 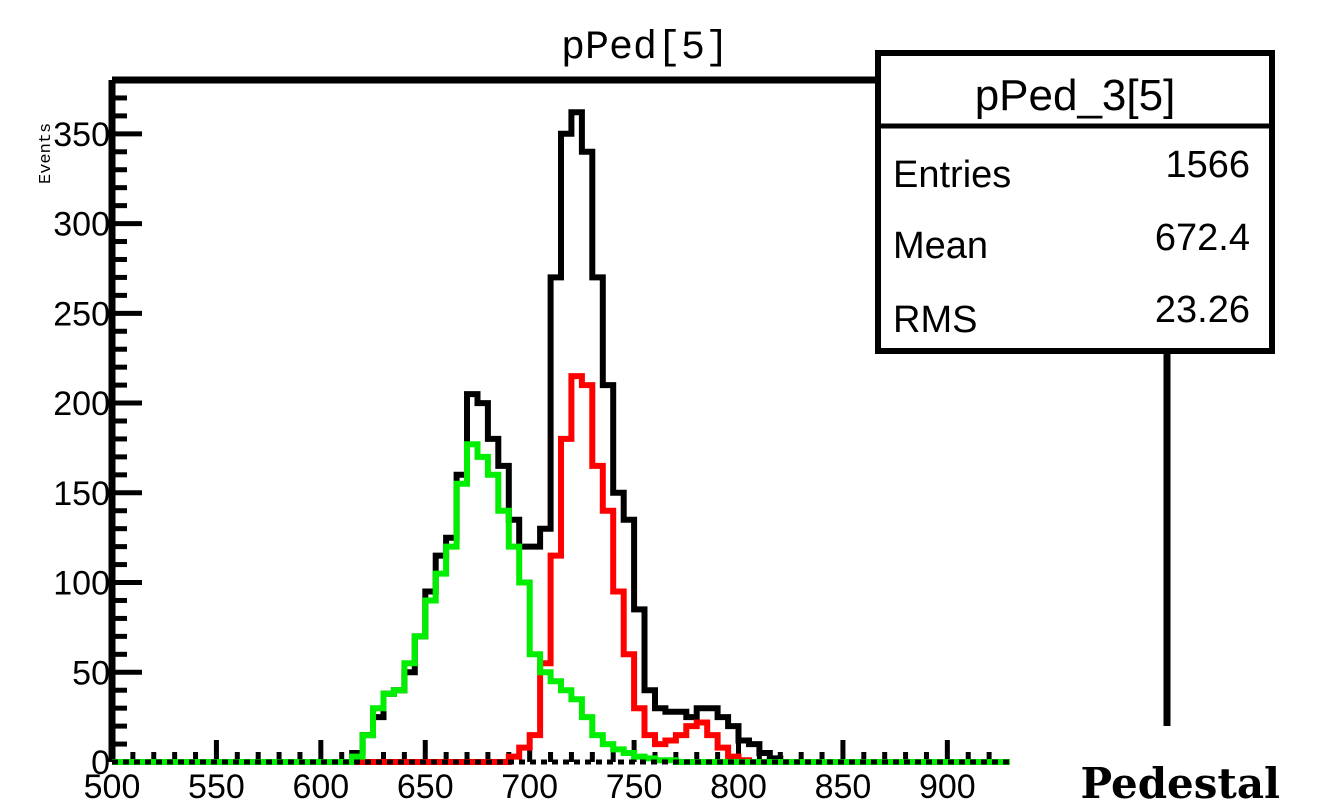 I want to click on chart-title: pPed[5], so click(x=645, y=48).